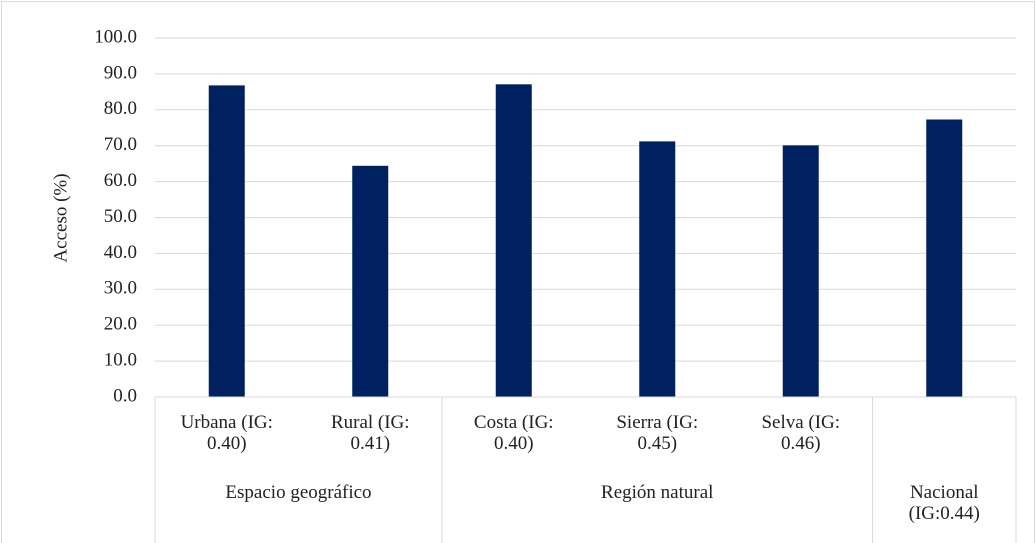  Describe the element at coordinates (120, 359) in the screenshot. I see `y-tick-label: 10.0` at that location.